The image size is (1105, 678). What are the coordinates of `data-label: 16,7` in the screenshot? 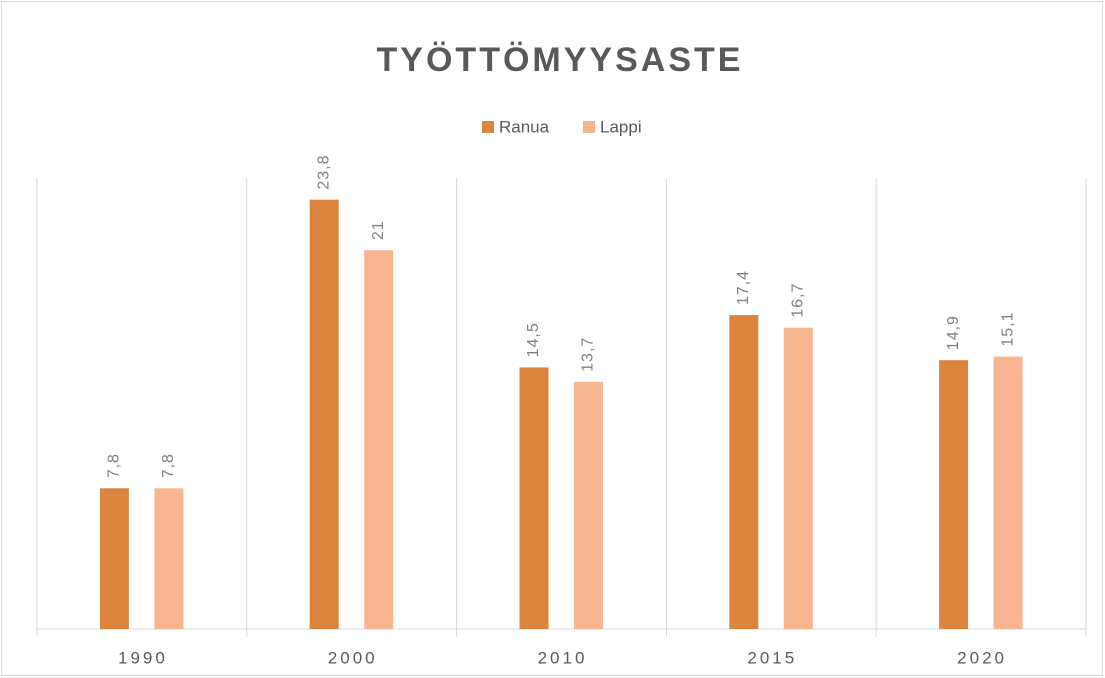 It's located at (798, 300).